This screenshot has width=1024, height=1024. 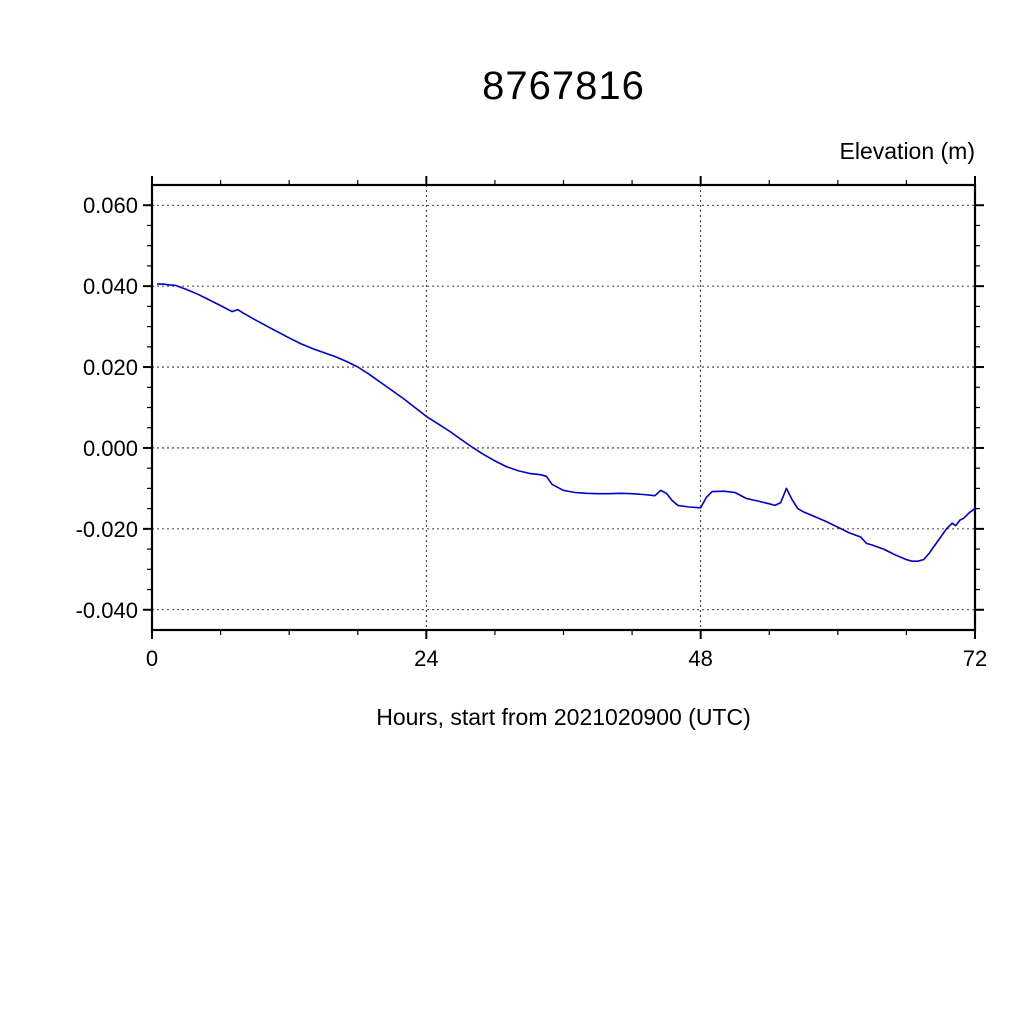 What do you see at coordinates (110, 205) in the screenshot?
I see `y-tick-label: 0.060` at bounding box center [110, 205].